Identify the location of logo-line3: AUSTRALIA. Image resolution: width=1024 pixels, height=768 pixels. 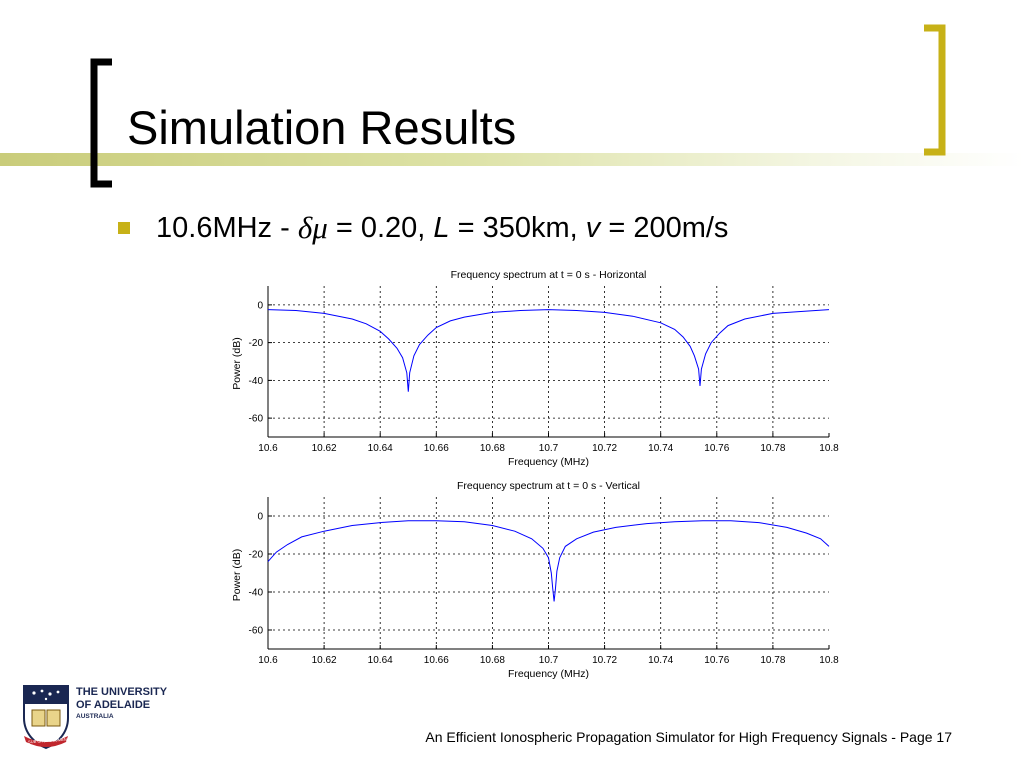
(95, 716).